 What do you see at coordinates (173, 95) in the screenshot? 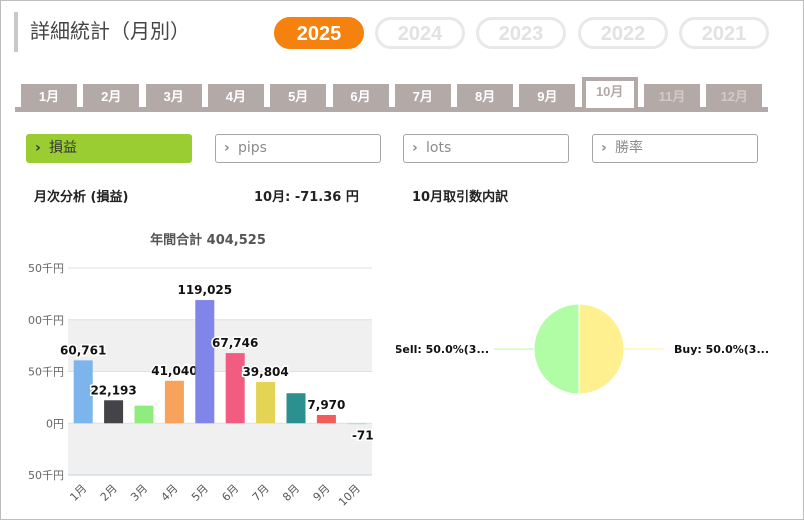
I see `tab-month-3: 3月` at bounding box center [173, 95].